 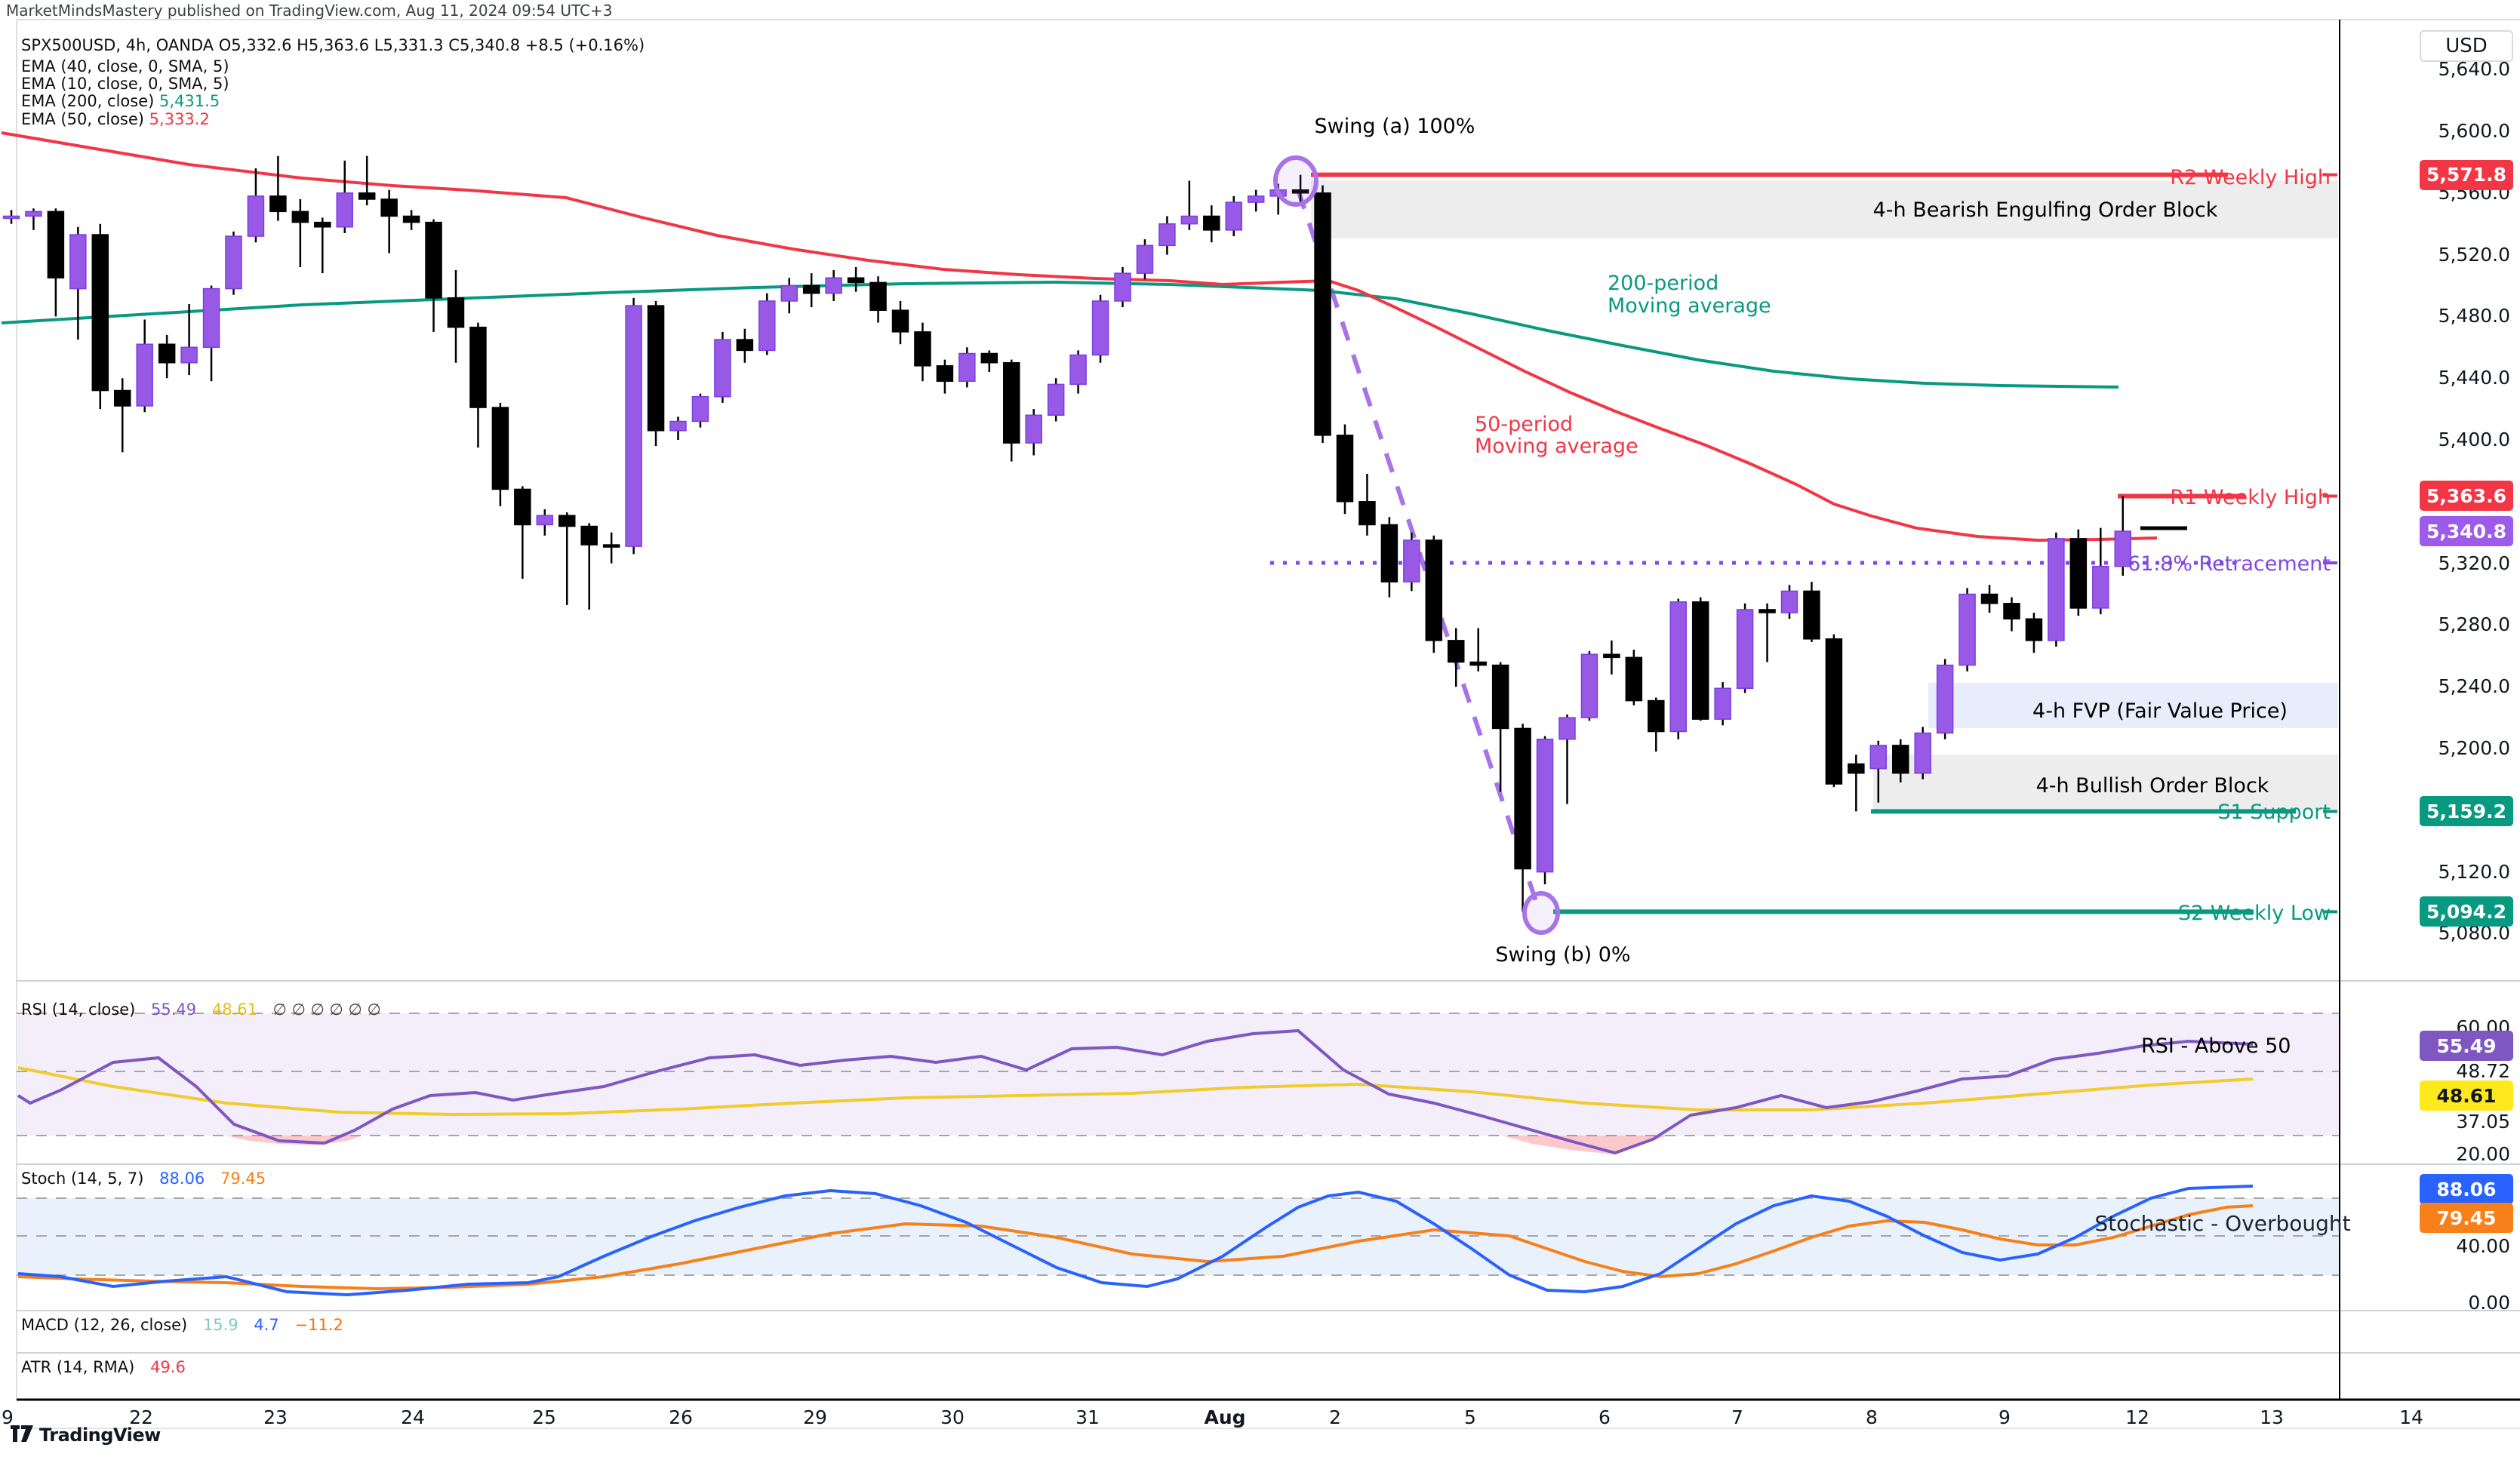 What do you see at coordinates (148, 1179) in the screenshot?
I see `stoch-legend-row: Stoch (14, 5, 7) 88.06 79.45` at bounding box center [148, 1179].